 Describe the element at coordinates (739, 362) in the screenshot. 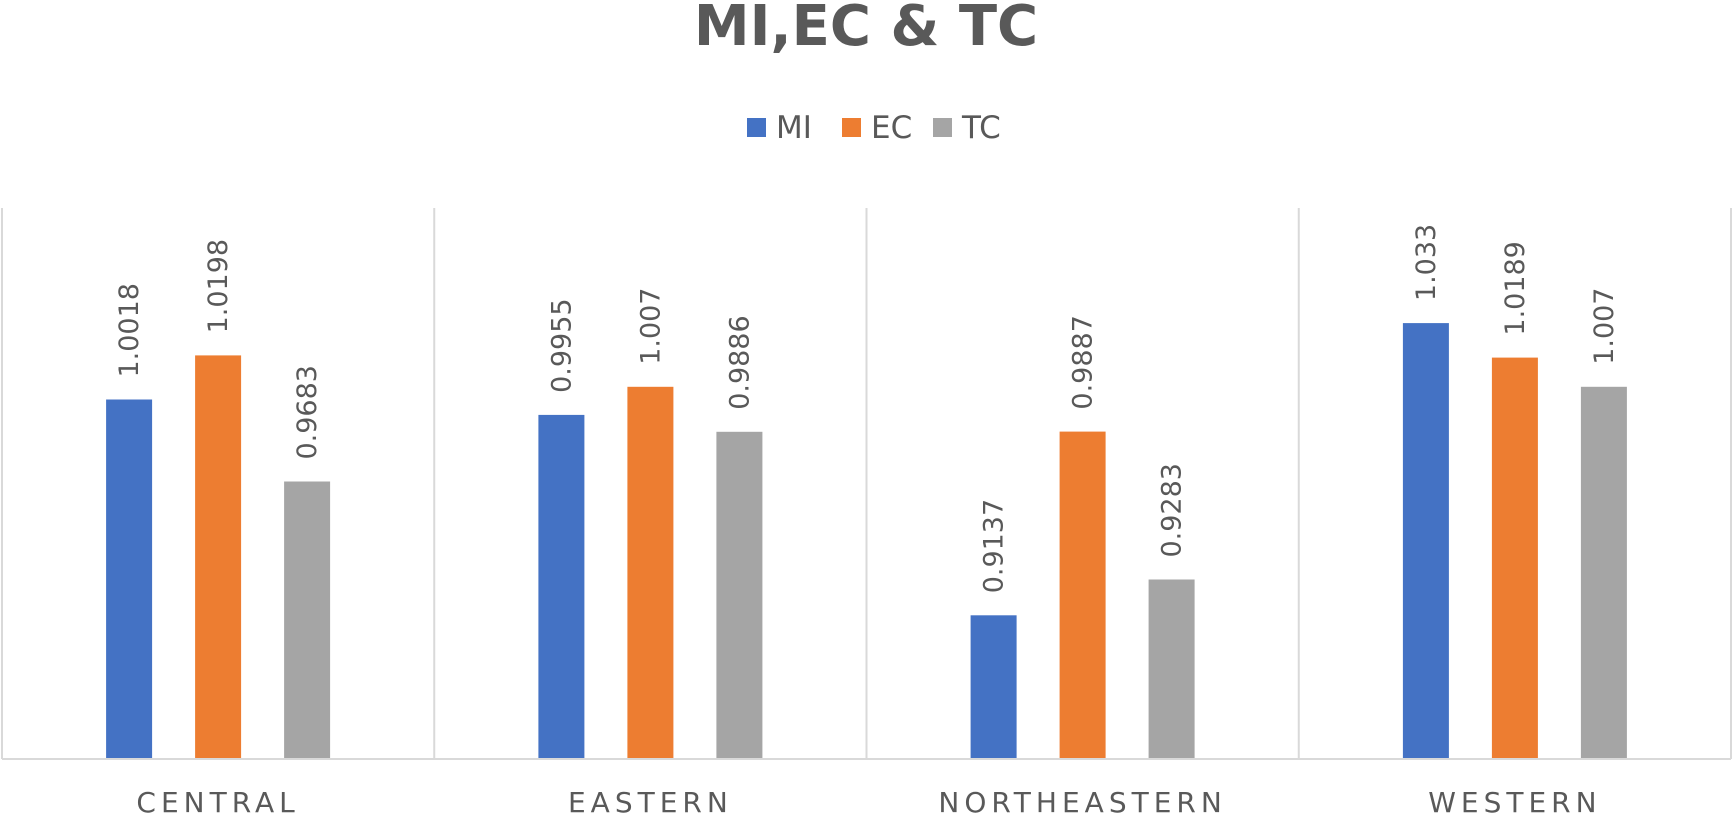

I see `data-label-tc-eastern: 0.9886` at that location.